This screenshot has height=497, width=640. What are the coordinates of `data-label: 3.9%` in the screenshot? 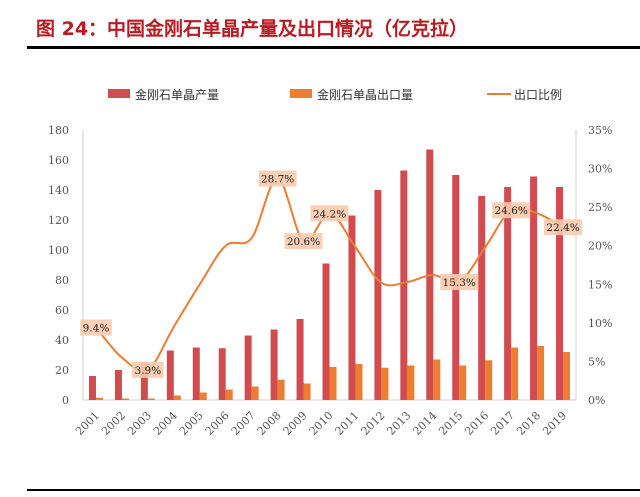 It's located at (148, 371).